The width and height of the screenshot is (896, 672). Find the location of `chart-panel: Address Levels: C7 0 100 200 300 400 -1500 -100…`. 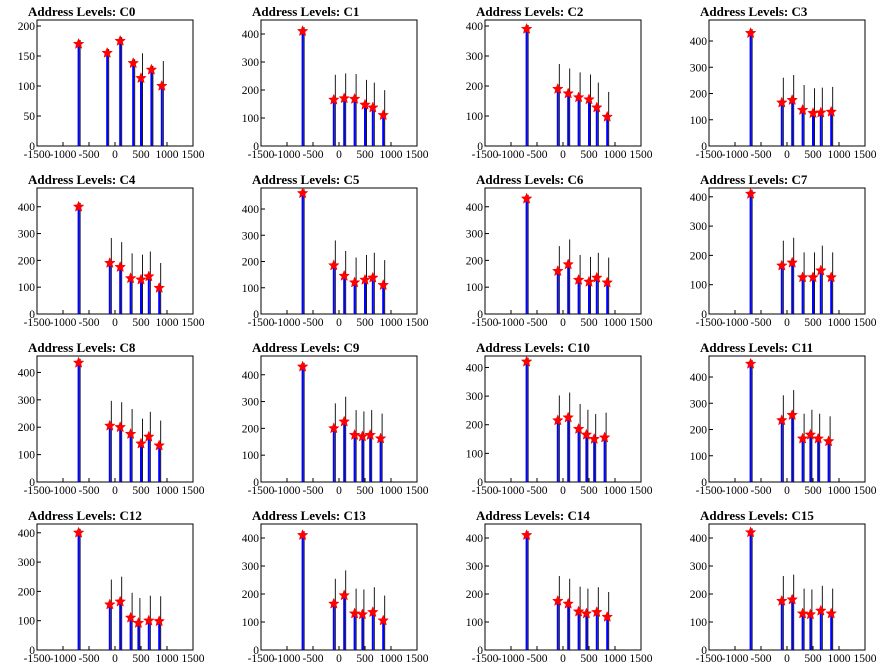

chart-panel: Address Levels: C7 0 100 200 300 400 -1500 -100… is located at coordinates (784, 252).